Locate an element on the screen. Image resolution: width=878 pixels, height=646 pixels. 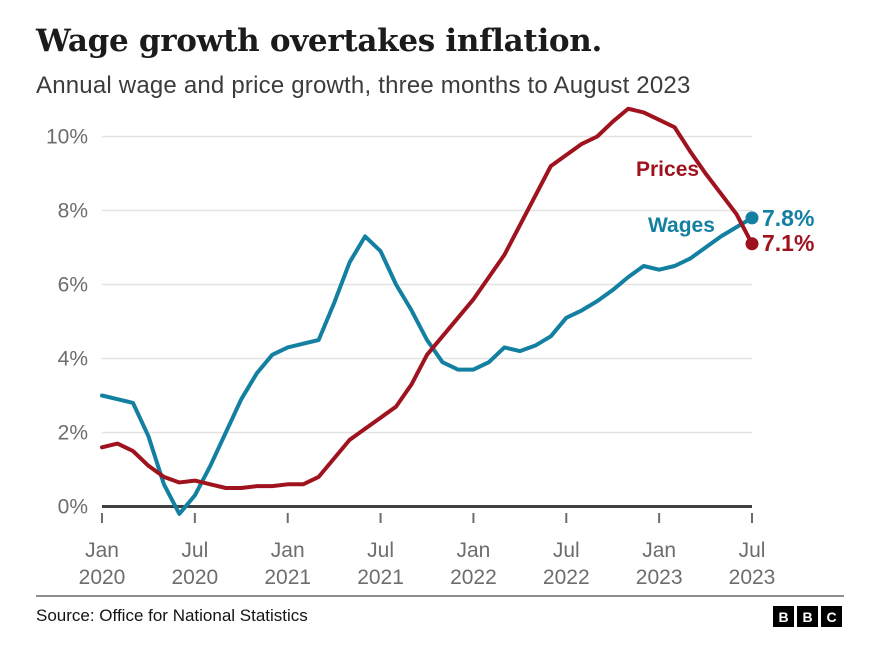
series-label-prices: Prices is located at coordinates (668, 169).